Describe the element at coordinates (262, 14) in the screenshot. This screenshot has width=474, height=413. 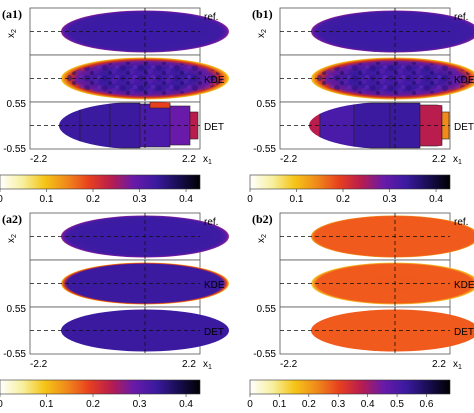
I see `panel-label: (b1)` at that location.